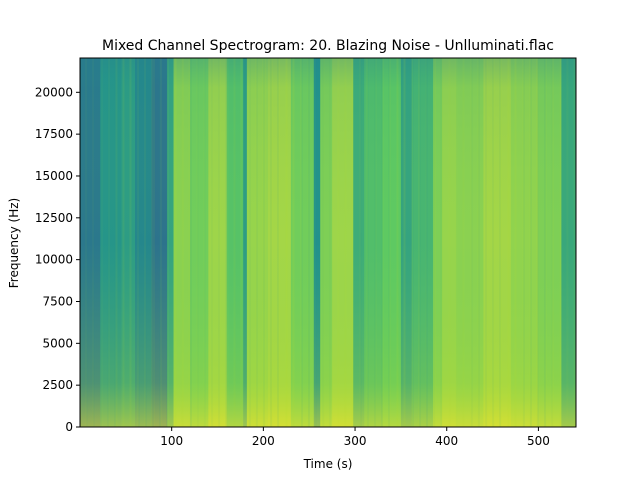 The width and height of the screenshot is (640, 480). I want to click on y-tick-label: 7500, so click(57, 301).